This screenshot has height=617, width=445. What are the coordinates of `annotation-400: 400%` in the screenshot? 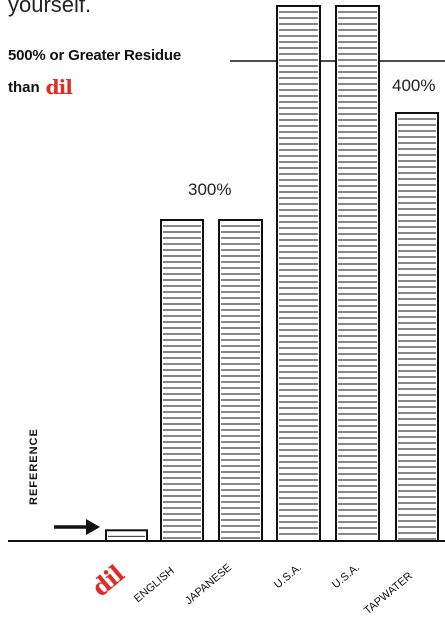 It's located at (414, 85).